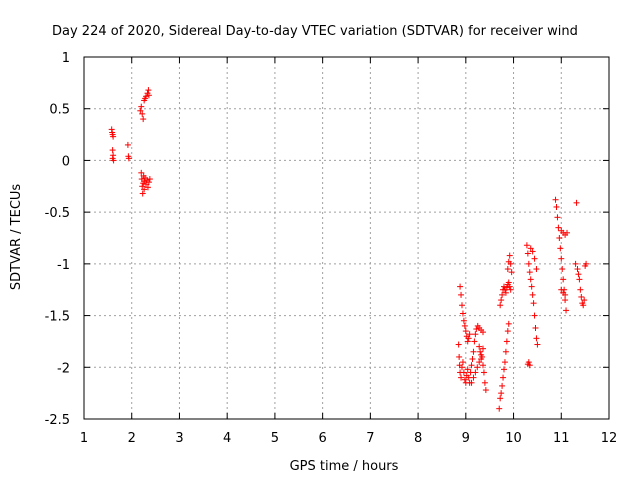  I want to click on x-tick-label: 2, so click(132, 438).